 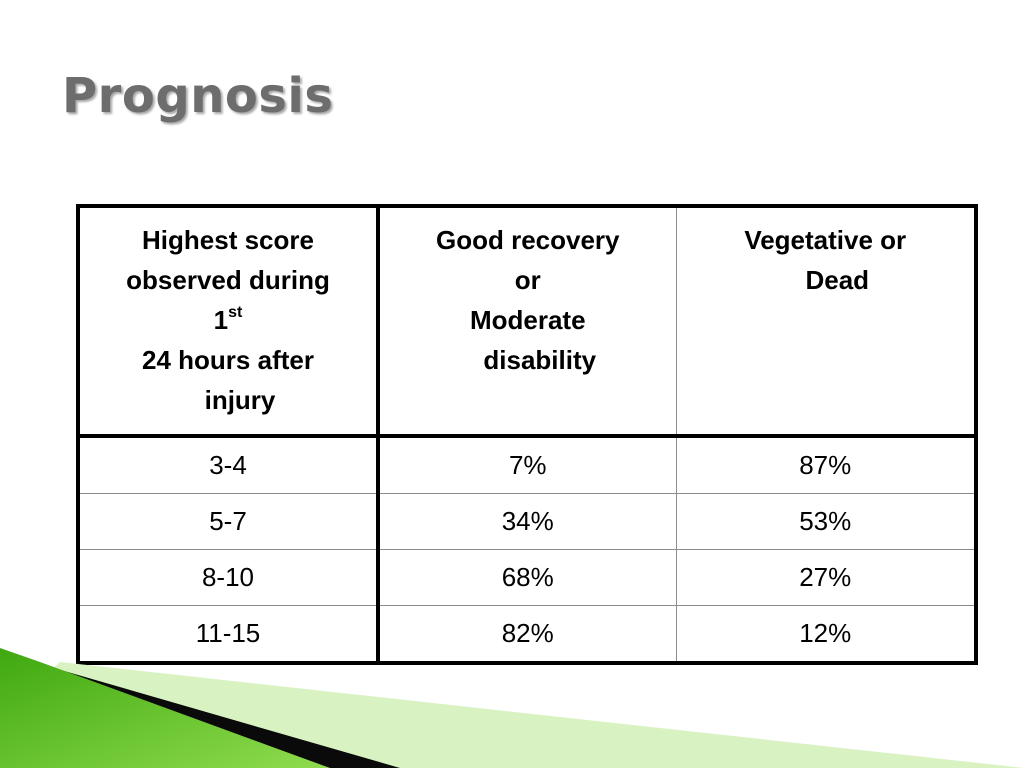 What do you see at coordinates (527, 240) in the screenshot?
I see `header-col2-line1: Good recovery` at bounding box center [527, 240].